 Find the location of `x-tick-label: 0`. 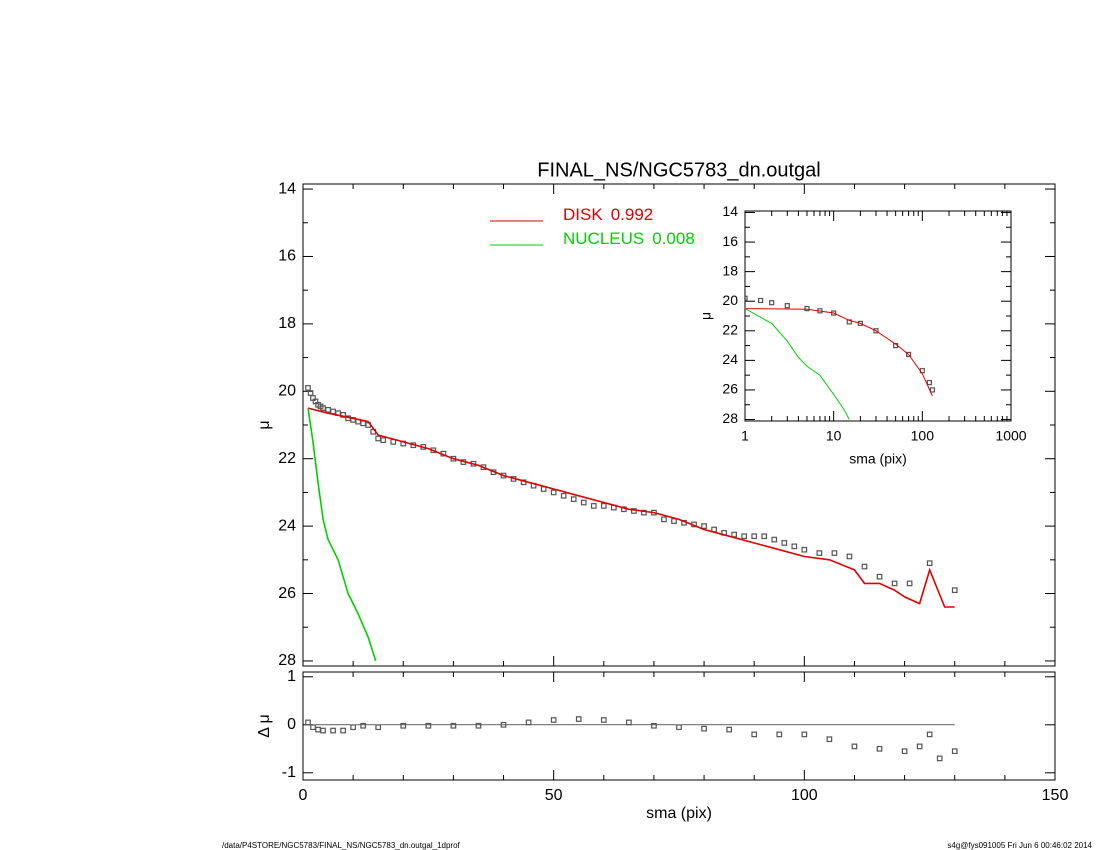

x-tick-label: 0 is located at coordinates (303, 795).